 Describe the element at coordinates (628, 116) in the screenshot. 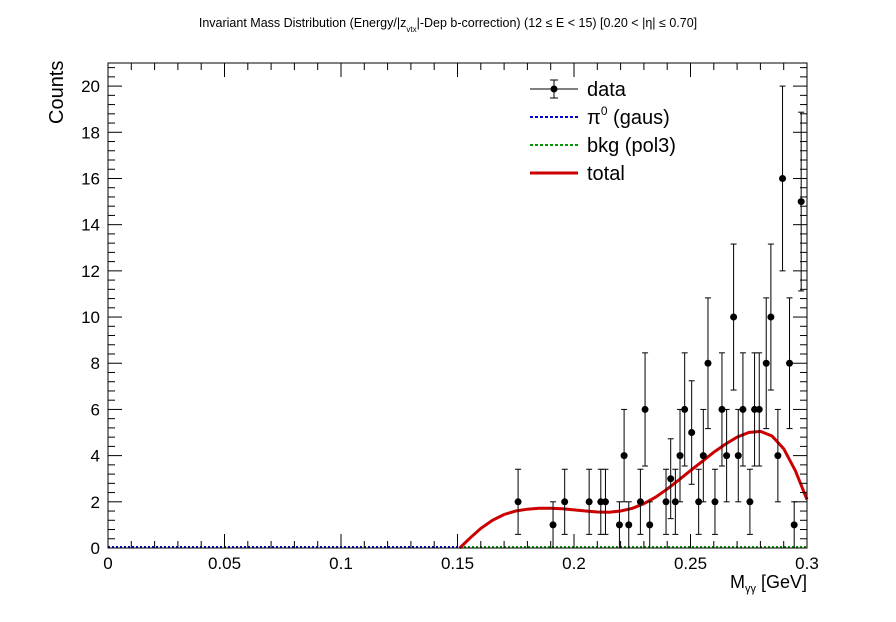

I see `legend-label: π0 (gaus)` at that location.